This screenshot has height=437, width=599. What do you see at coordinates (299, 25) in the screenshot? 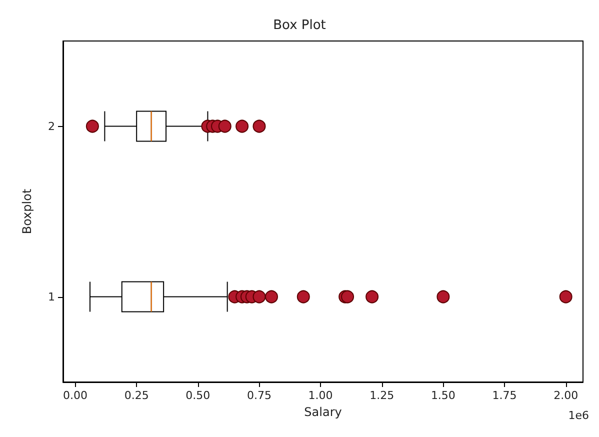
I see `chart-title: Box Plot` at bounding box center [299, 25].